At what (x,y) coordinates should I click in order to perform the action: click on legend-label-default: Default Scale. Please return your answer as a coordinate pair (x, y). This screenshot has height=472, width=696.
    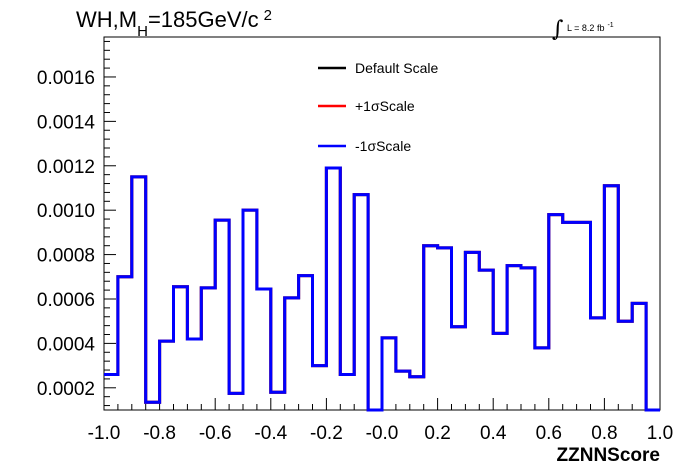
    Looking at the image, I should click on (396, 68).